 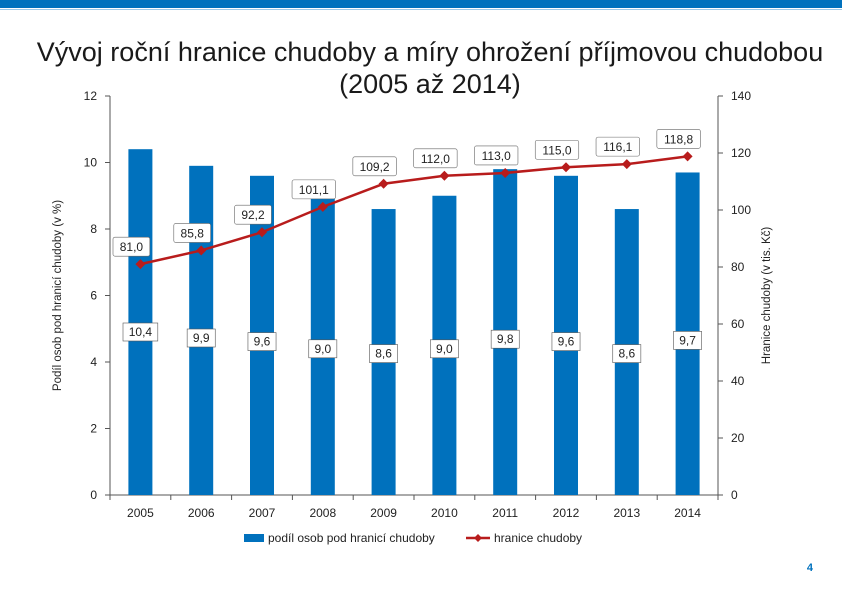 I want to click on x-tick-label: 2011, so click(x=505, y=513).